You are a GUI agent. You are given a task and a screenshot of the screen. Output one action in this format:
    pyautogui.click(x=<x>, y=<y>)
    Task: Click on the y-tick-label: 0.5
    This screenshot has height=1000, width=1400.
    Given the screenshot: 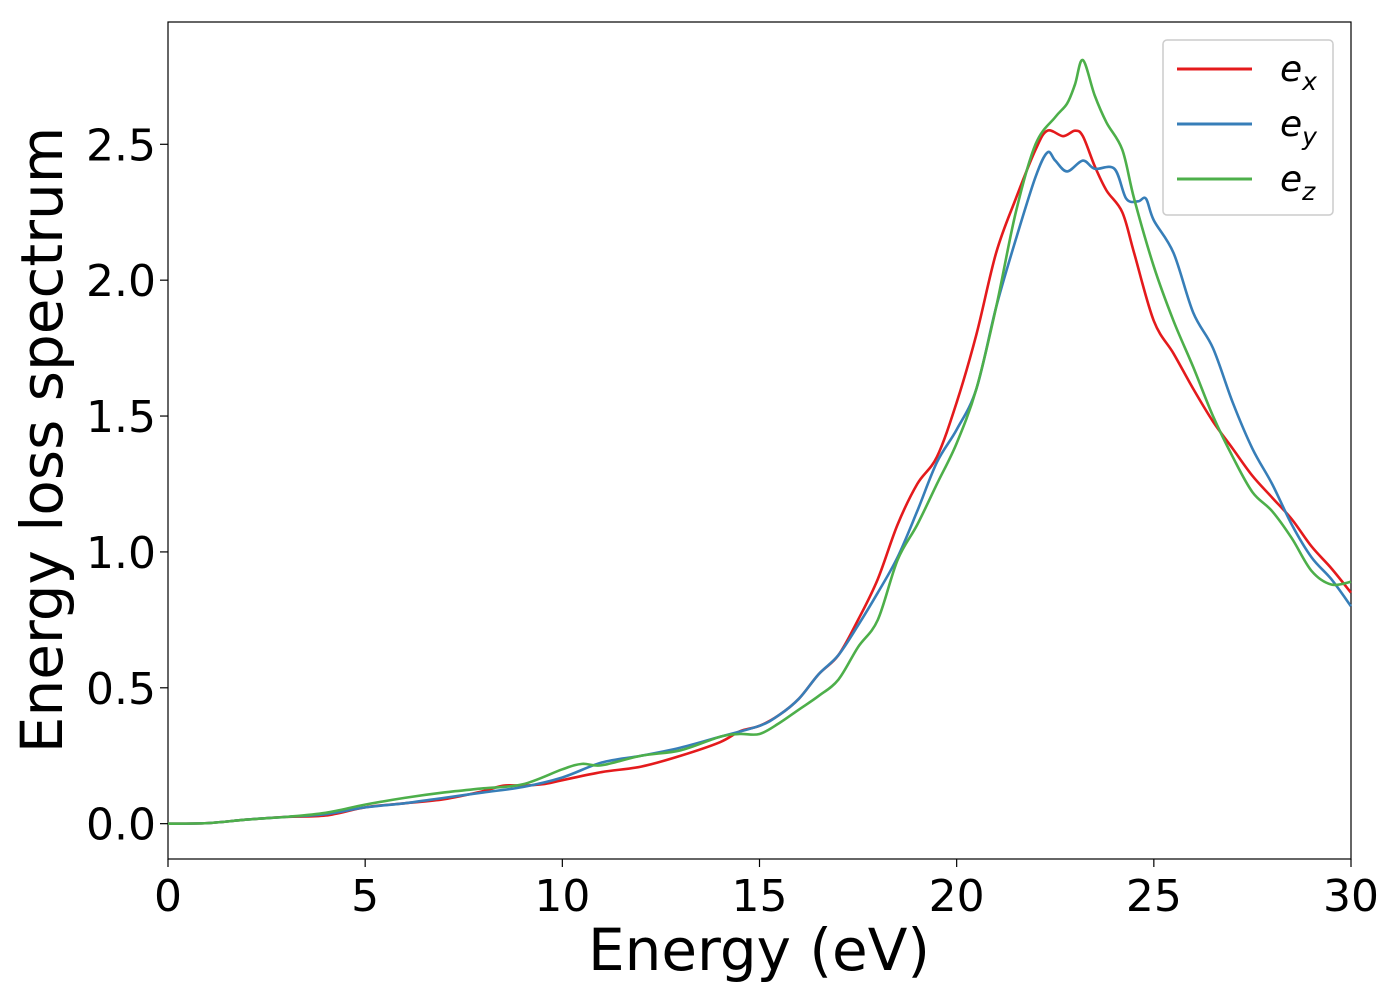 What is the action you would take?
    pyautogui.click(x=121, y=689)
    